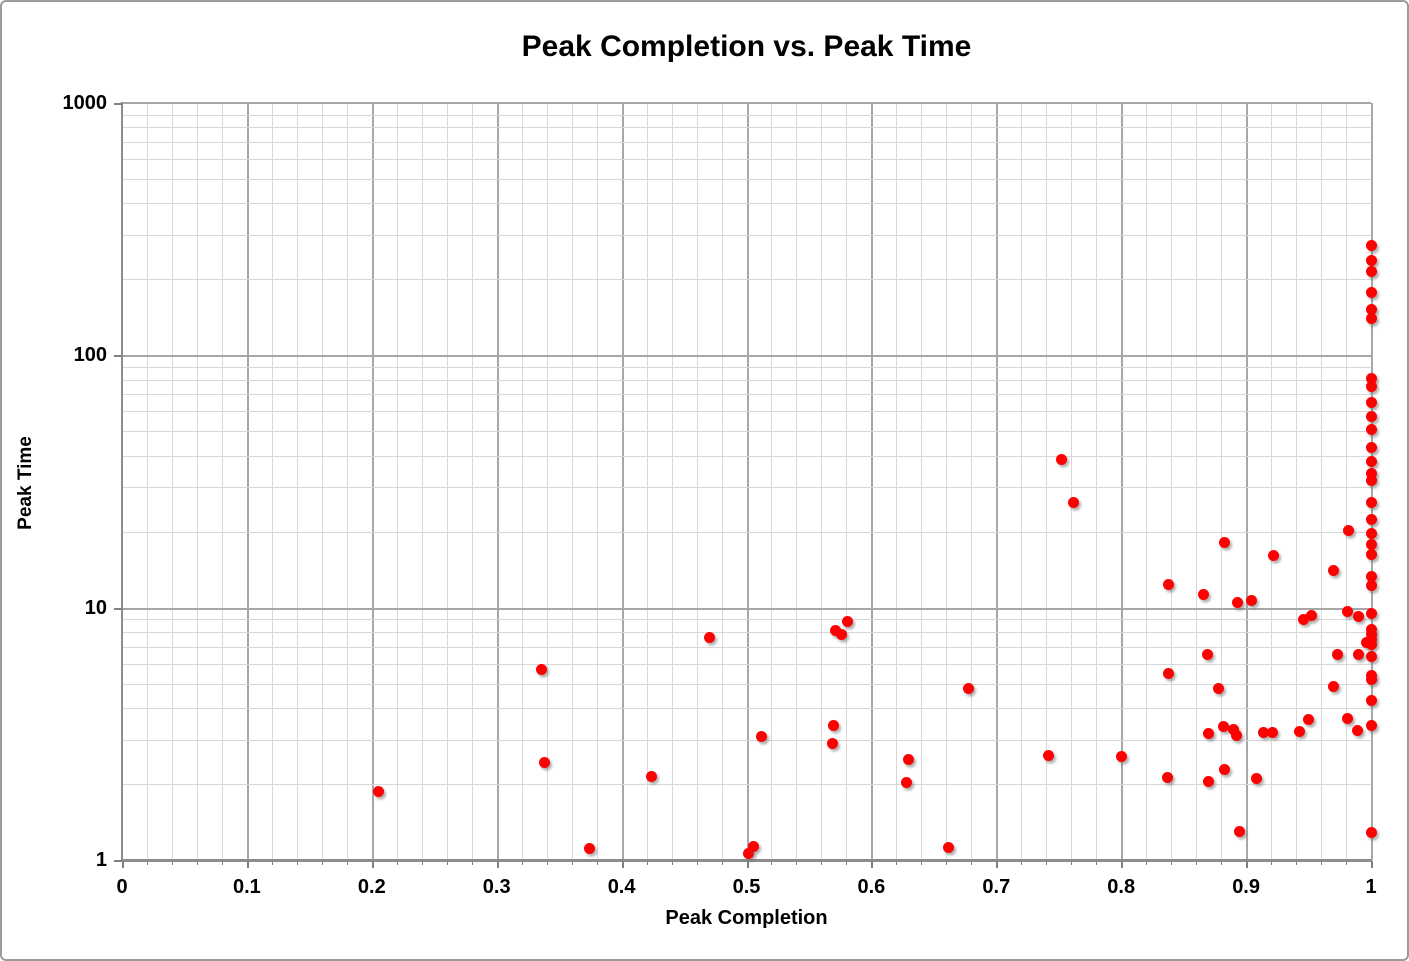  I want to click on x-axis-title: Peak Completion, so click(746, 918).